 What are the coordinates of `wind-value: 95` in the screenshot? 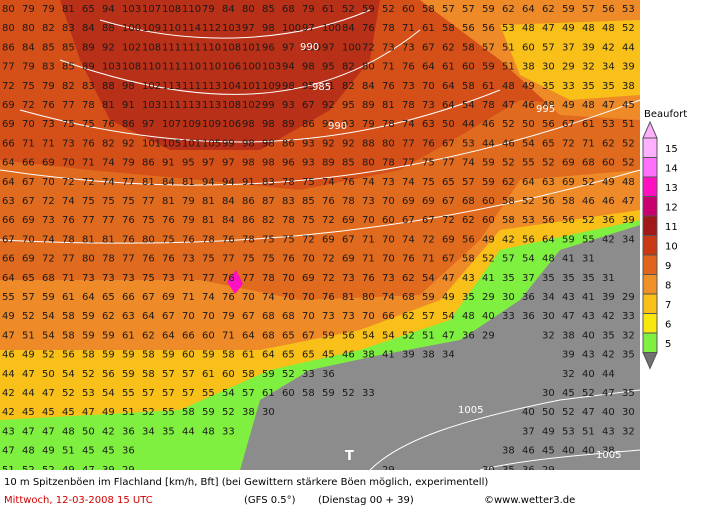 It's located at (188, 163).